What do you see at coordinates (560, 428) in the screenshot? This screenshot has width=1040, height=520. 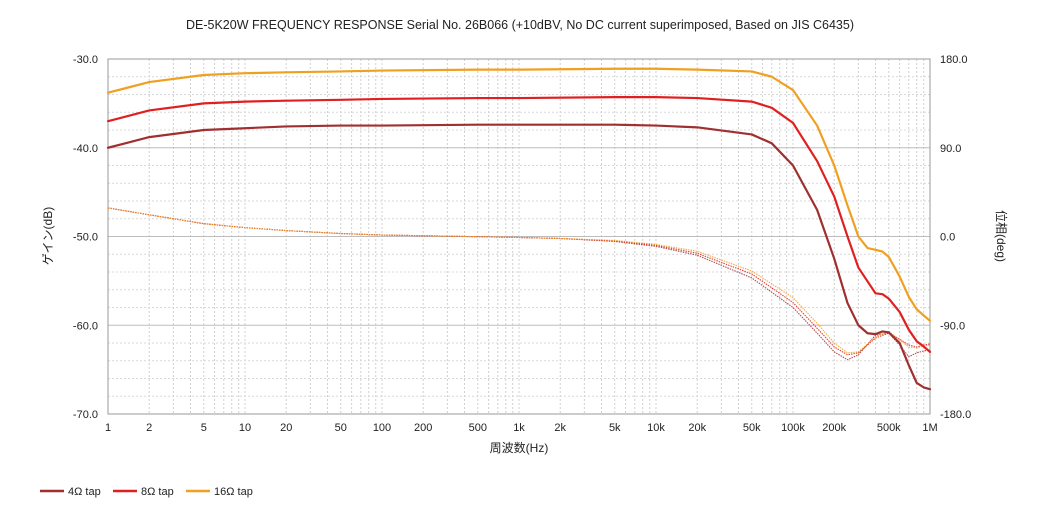 I see `x-tick-label: 2k` at bounding box center [560, 428].